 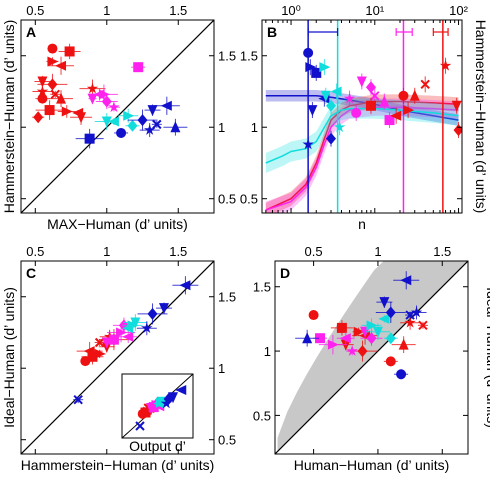 What do you see at coordinates (291, 10) in the screenshot?
I see `x-tick-label: 10⁰` at bounding box center [291, 10].